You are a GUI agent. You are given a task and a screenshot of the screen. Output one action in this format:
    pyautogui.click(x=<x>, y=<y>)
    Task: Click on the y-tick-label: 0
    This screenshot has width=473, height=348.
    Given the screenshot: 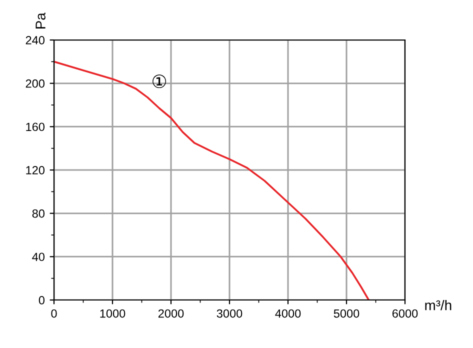 What is the action you would take?
    pyautogui.click(x=41, y=300)
    